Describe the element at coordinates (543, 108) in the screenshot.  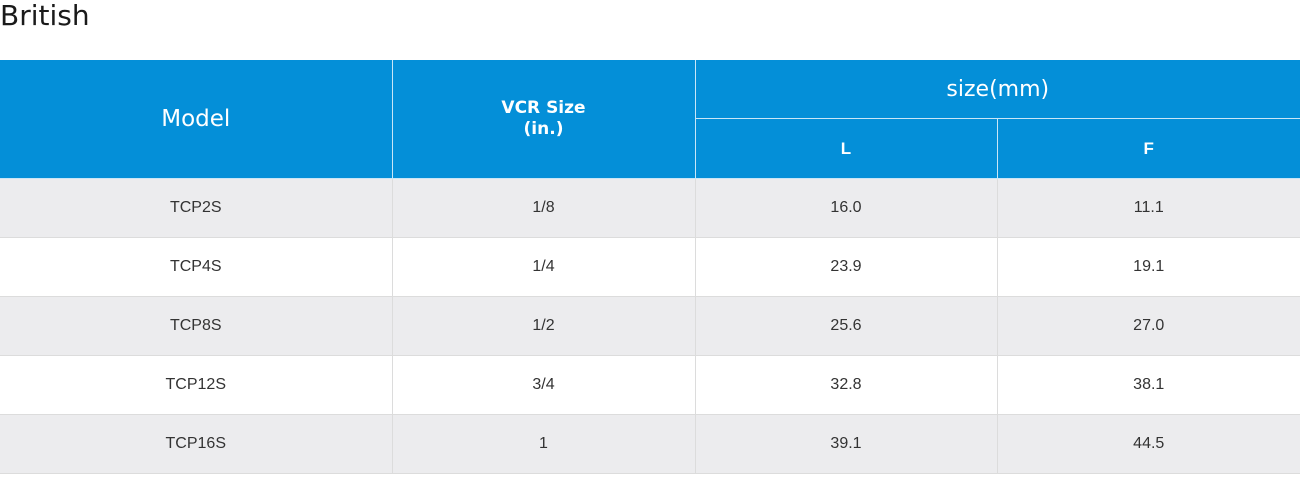
I see `header-vcr-size-label: VCR Size` at that location.